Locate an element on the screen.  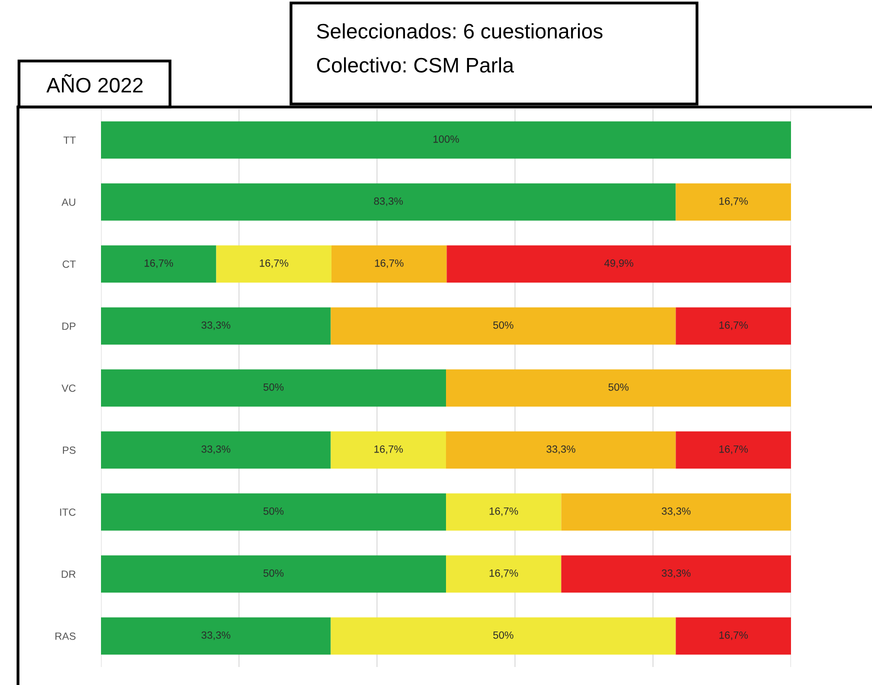
text: Colectivo: CSM Parla is located at coordinates (415, 65).